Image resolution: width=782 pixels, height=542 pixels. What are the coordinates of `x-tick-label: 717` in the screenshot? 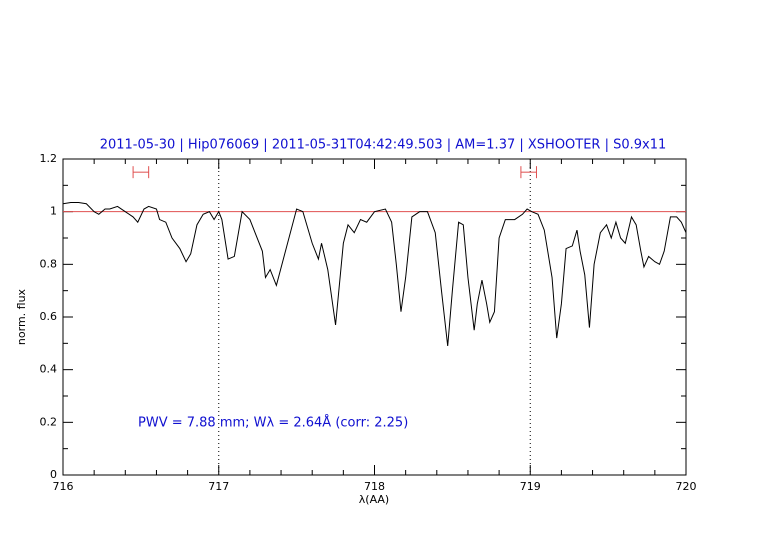 It's located at (218, 486).